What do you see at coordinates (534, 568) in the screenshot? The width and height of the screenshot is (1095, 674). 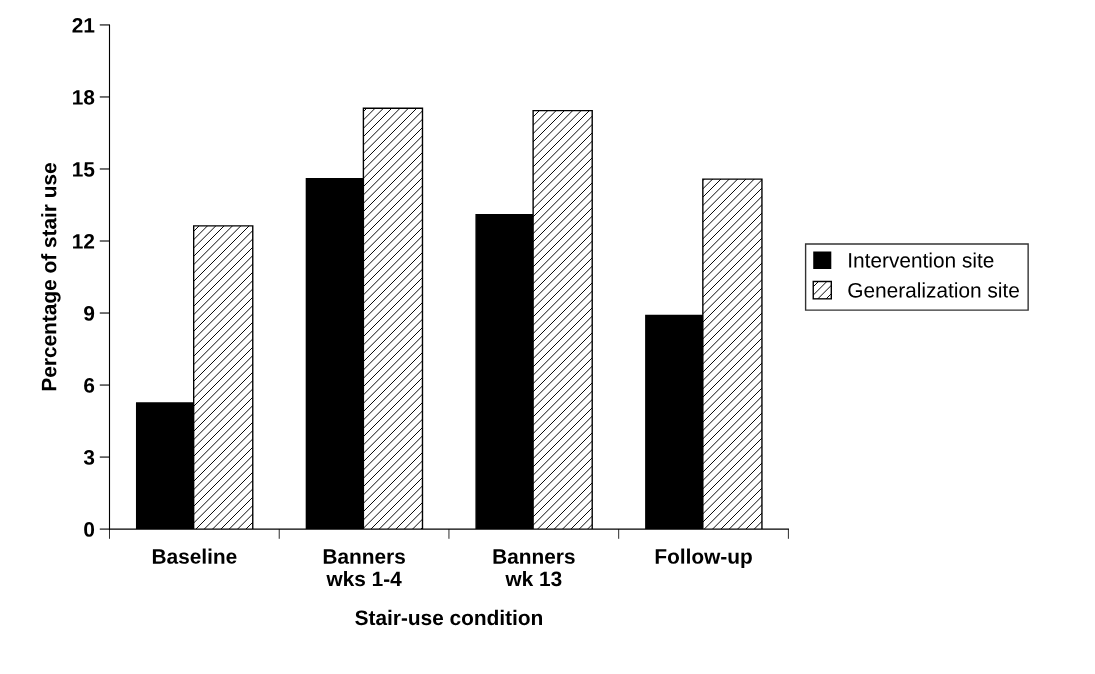 I see `x-tick-label: Banners wk 13` at bounding box center [534, 568].